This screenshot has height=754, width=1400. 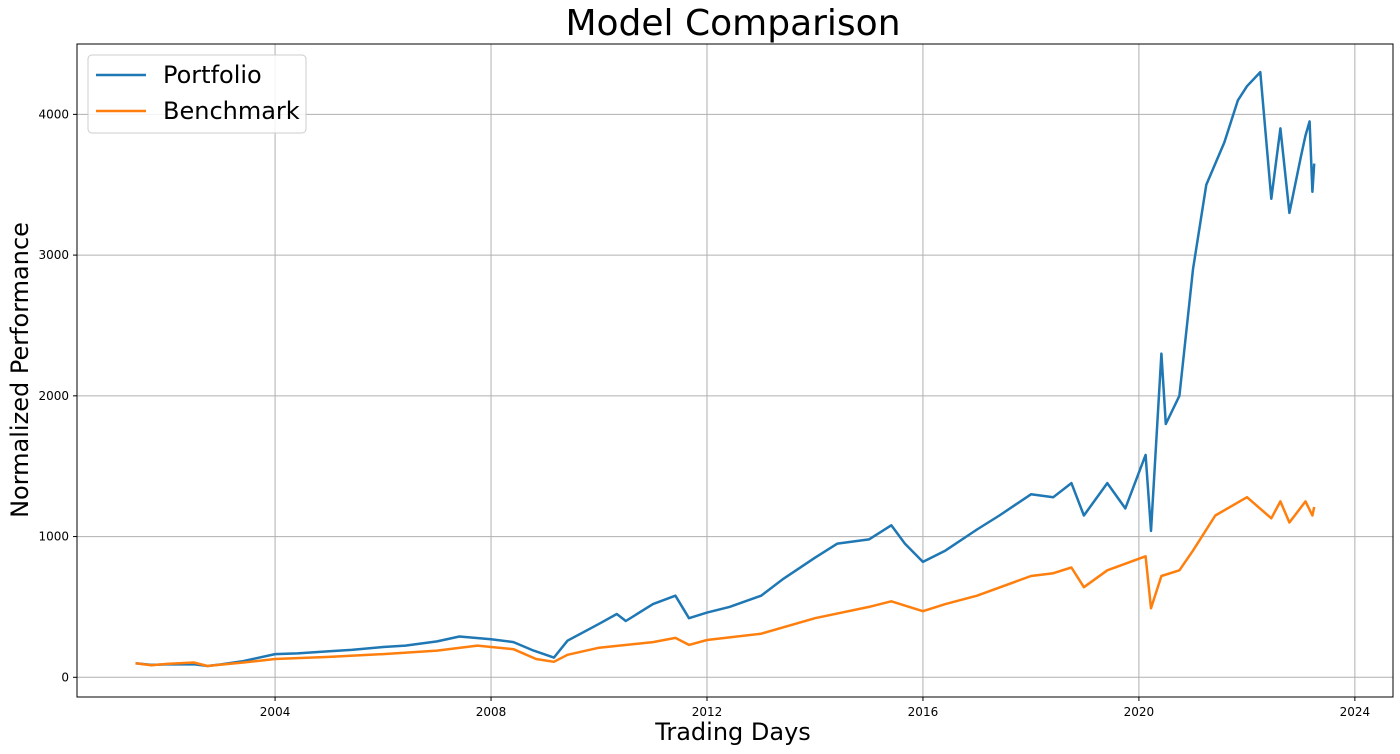 What do you see at coordinates (53, 537) in the screenshot?
I see `y-tick-label: 1000` at bounding box center [53, 537].